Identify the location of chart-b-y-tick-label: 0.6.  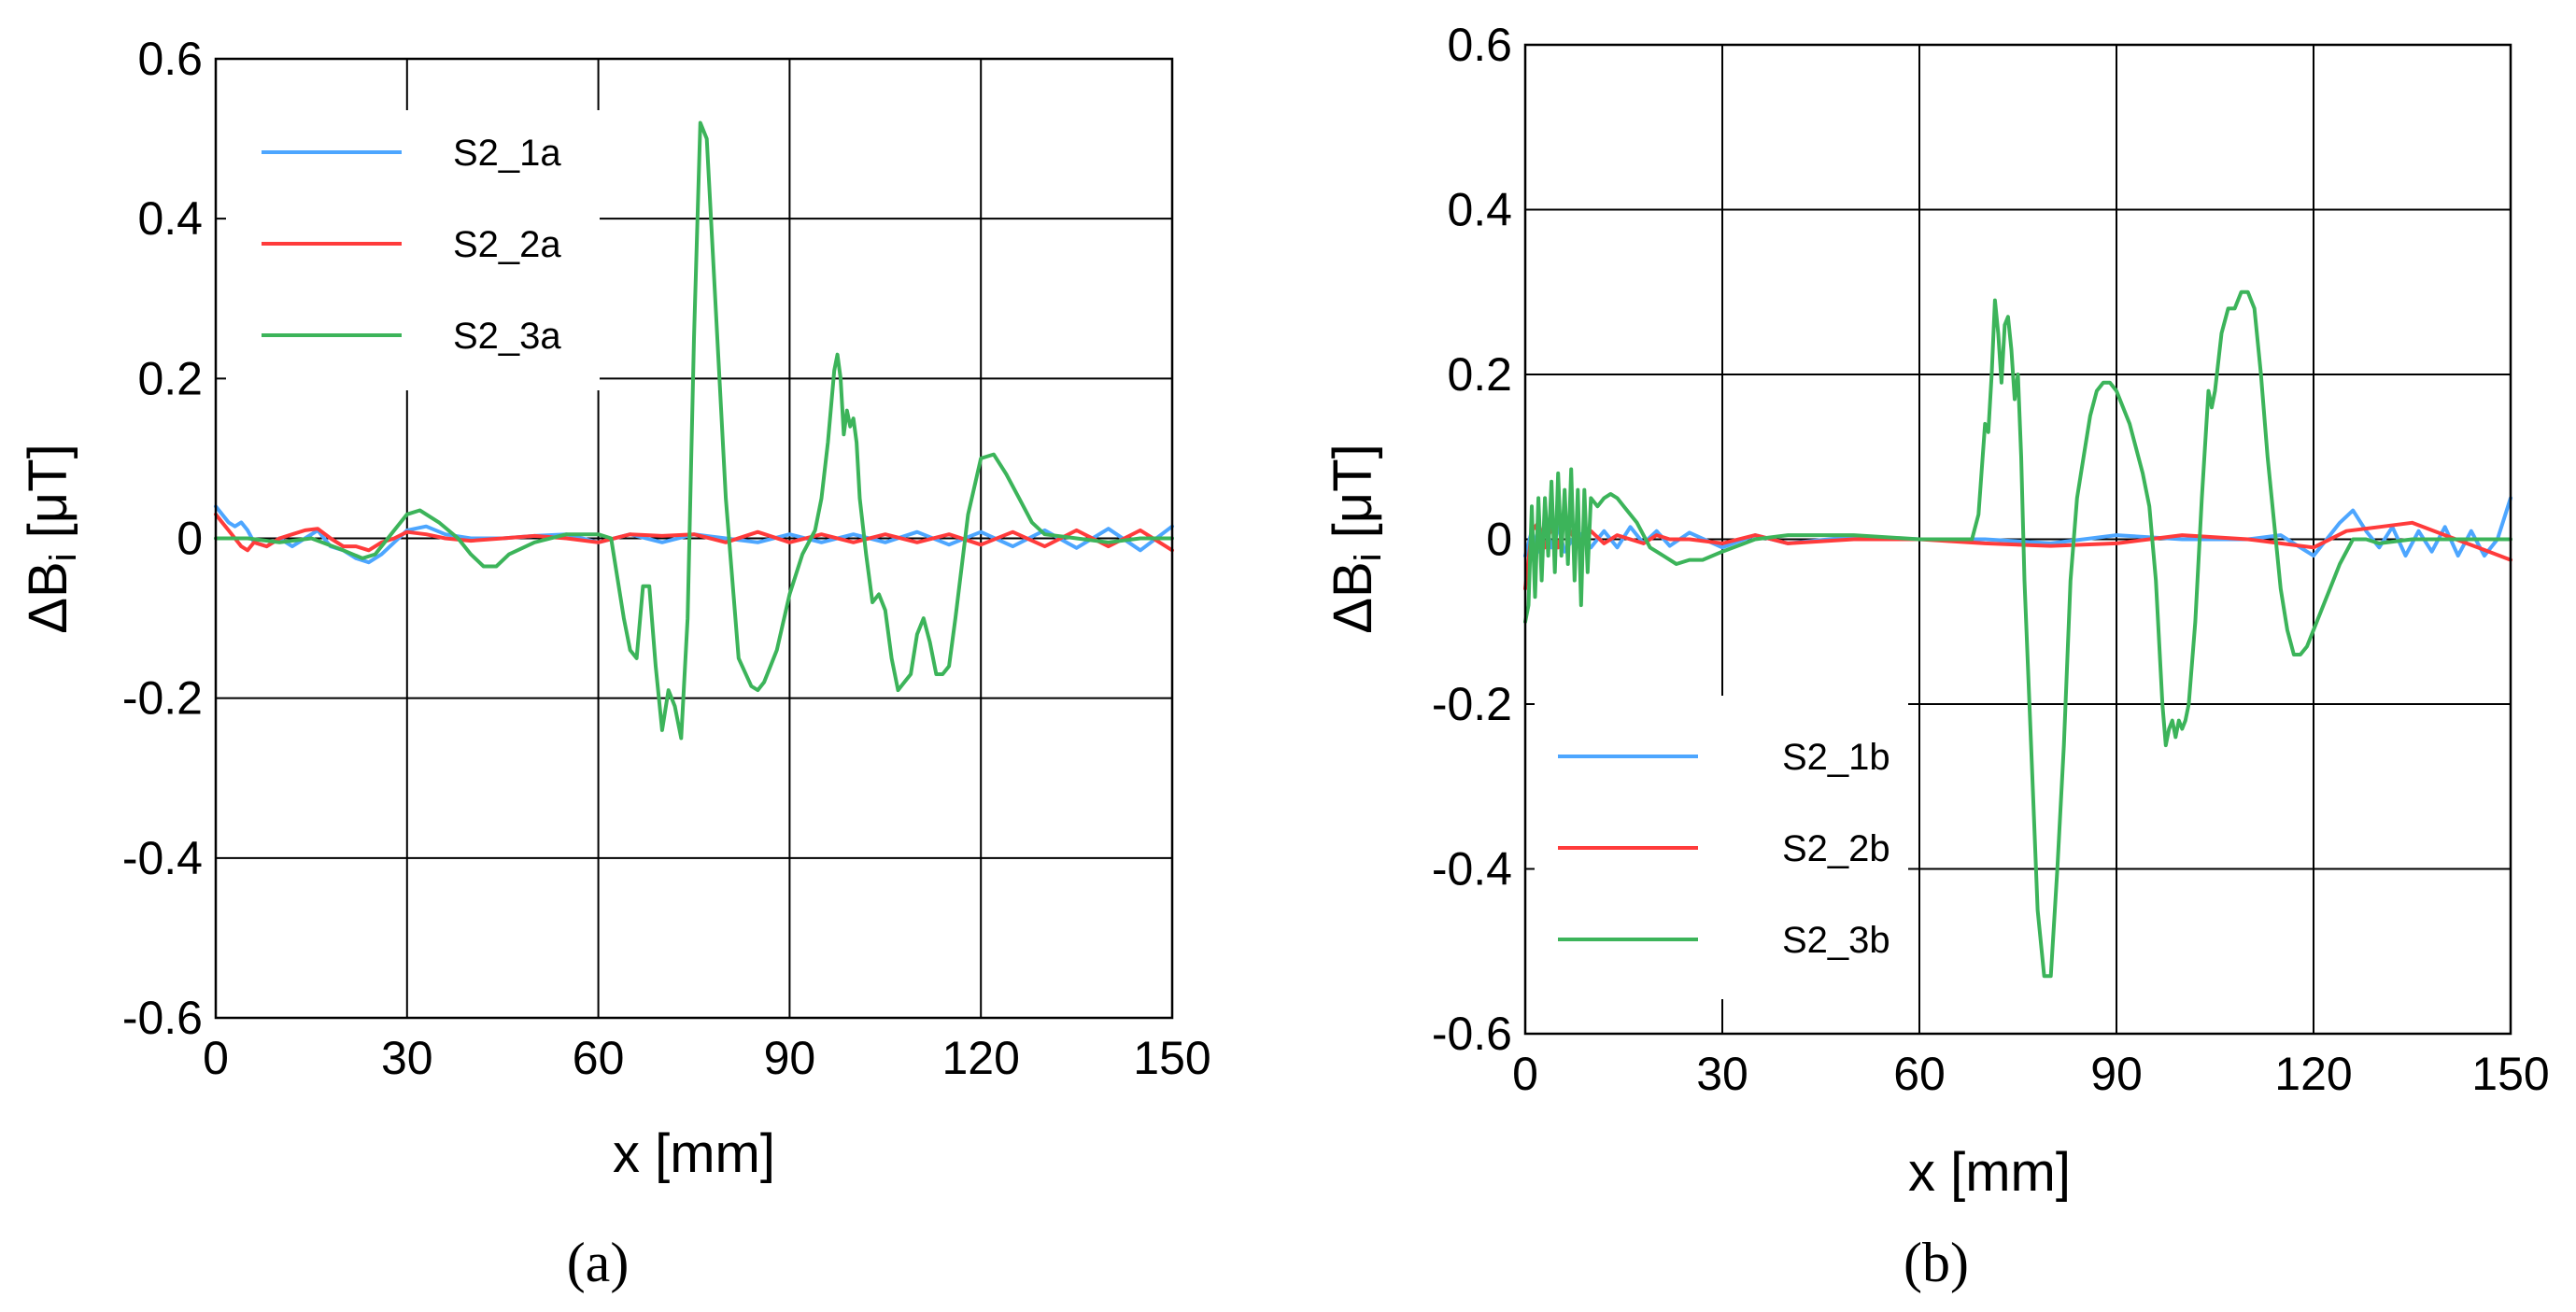
(1479, 45).